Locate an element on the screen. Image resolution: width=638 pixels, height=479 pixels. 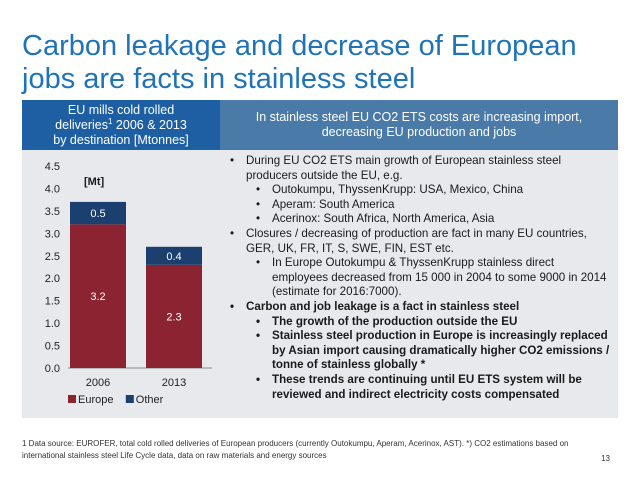
bar-other-2013 is located at coordinates (174, 255).